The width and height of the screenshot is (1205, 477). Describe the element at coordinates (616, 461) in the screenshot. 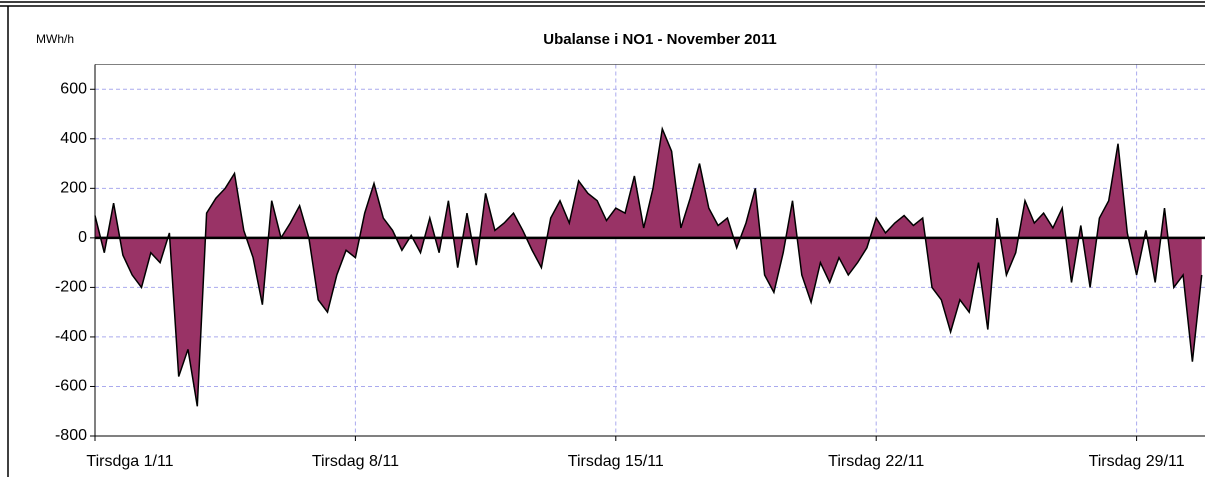

I see `x-tick-label: Tirsdag 15/11` at that location.